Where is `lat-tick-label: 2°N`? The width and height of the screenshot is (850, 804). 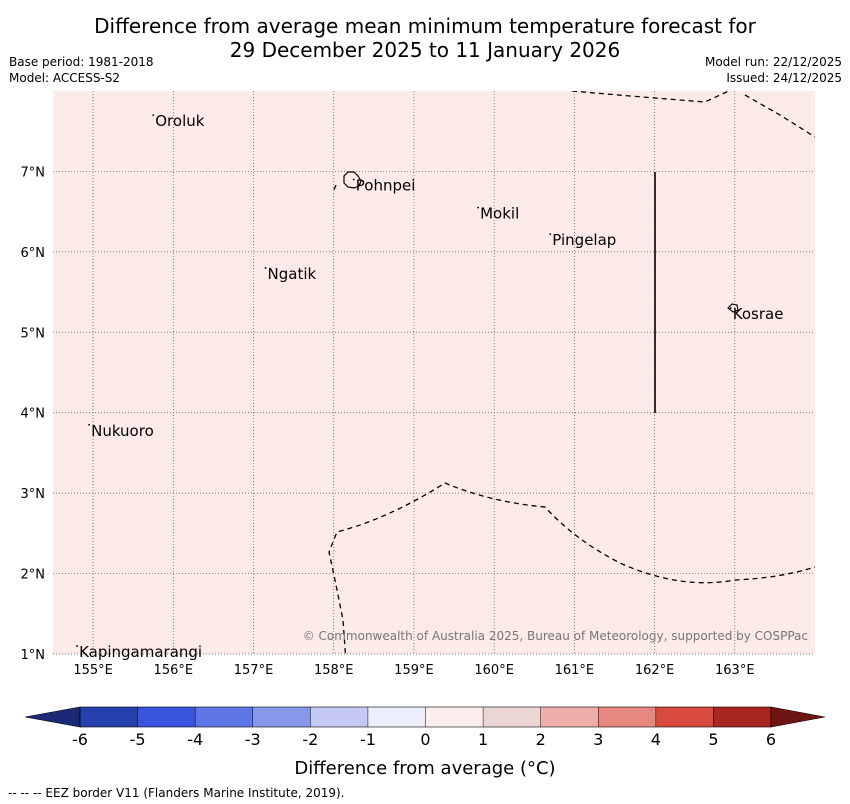 lat-tick-label: 2°N is located at coordinates (33, 575).